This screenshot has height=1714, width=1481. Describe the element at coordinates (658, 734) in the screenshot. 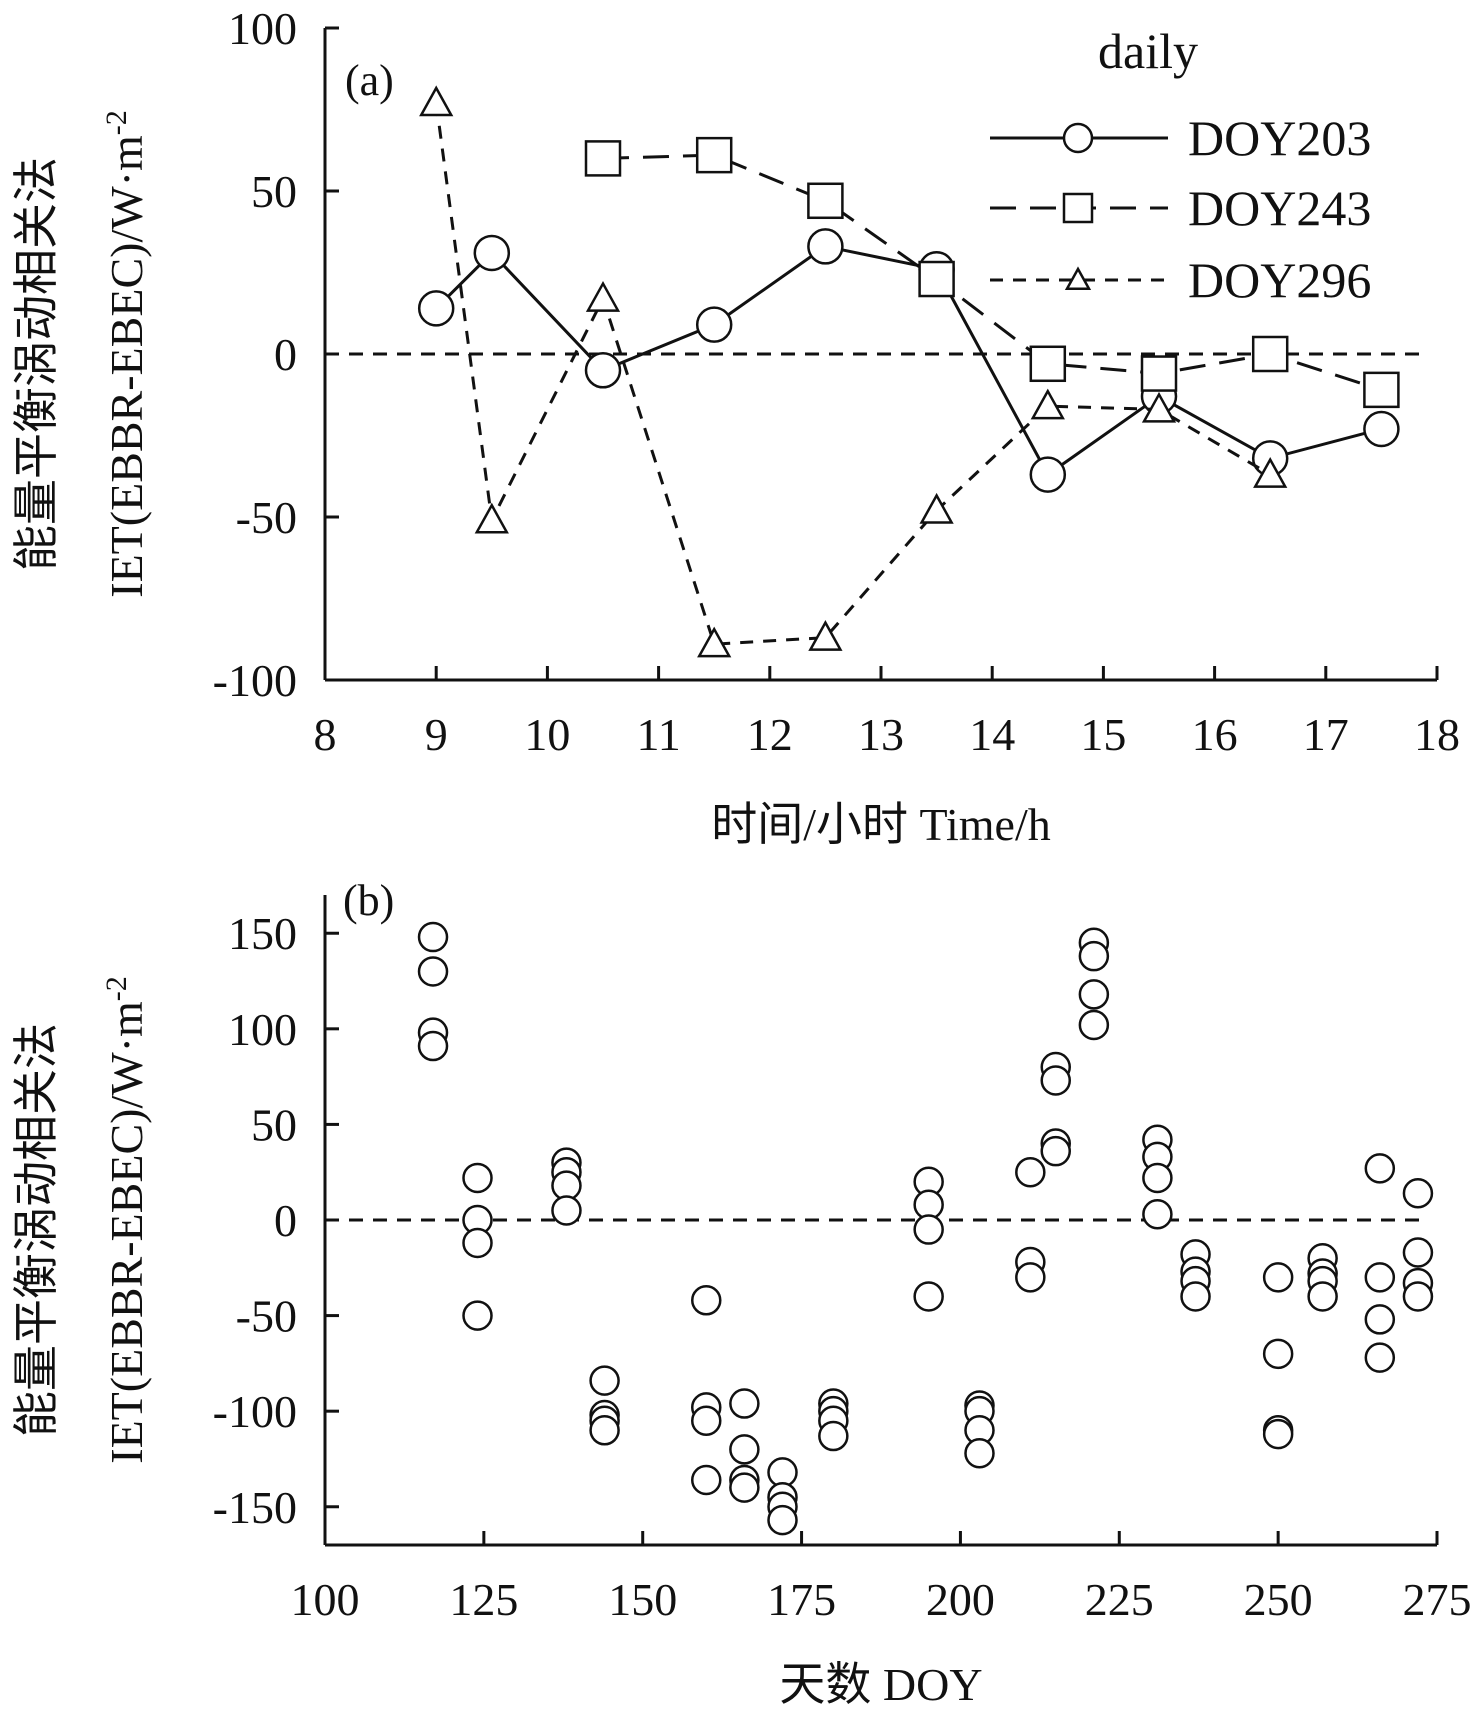

I see `x-tick-label: 11` at that location.